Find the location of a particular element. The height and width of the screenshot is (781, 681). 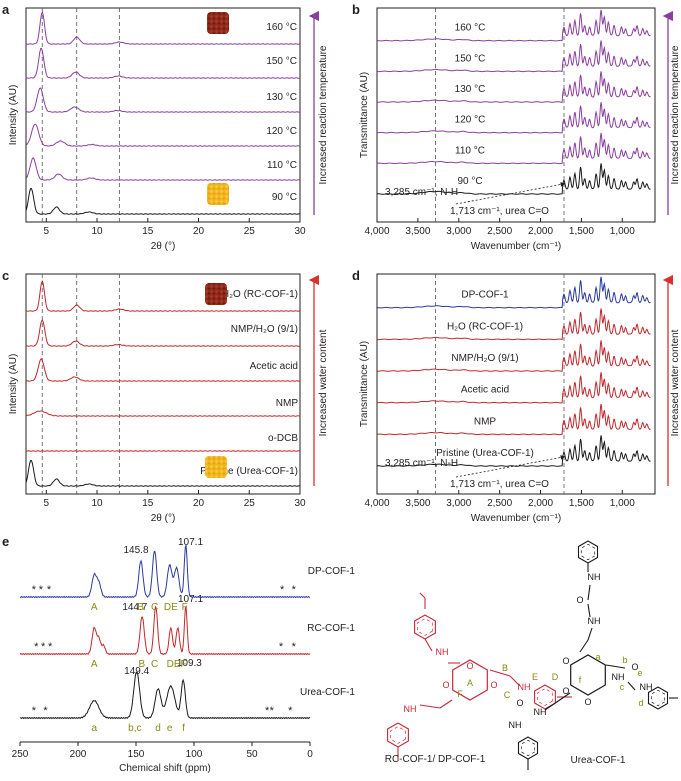

panel-letter-b: b is located at coordinates (356, 9).